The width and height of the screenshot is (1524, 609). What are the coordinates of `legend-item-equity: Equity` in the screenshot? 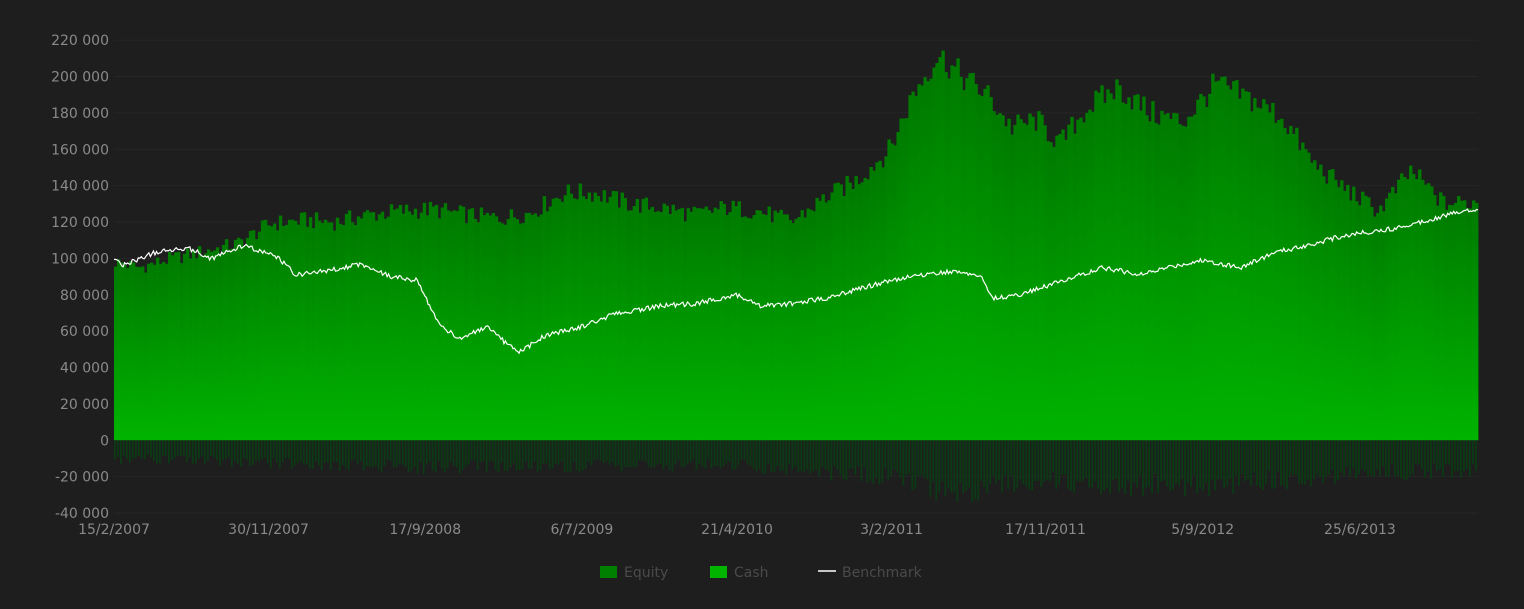 It's located at (634, 573).